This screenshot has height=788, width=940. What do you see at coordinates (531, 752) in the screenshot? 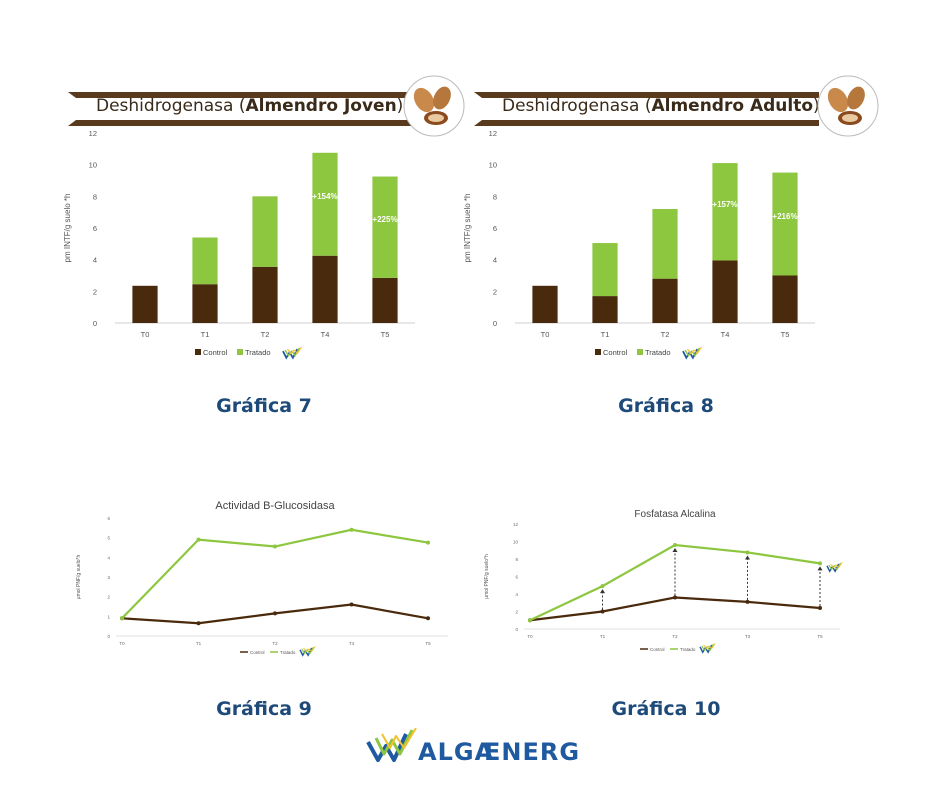
I see `logo-text-energy: ENERGY` at bounding box center [531, 752].